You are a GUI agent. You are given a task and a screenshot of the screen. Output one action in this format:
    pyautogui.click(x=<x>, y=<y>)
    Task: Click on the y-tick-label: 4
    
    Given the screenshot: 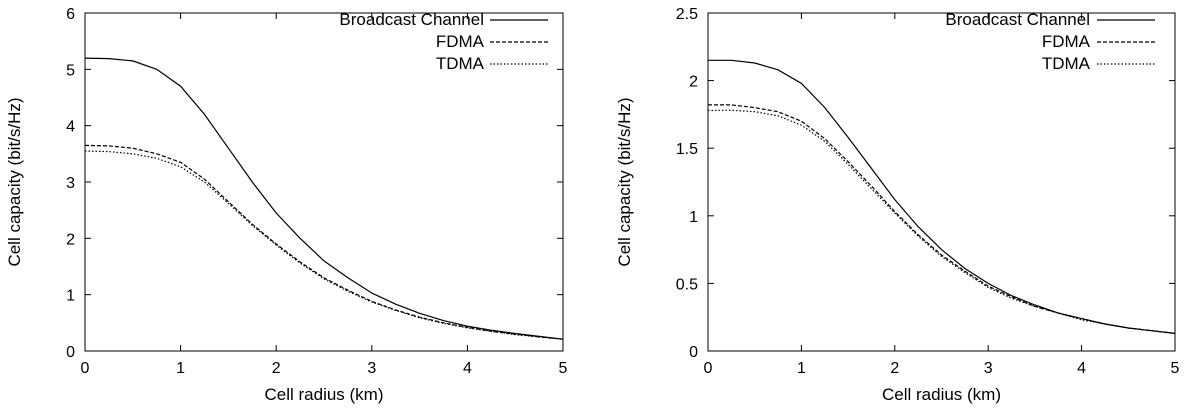 What is the action you would take?
    pyautogui.click(x=70, y=127)
    